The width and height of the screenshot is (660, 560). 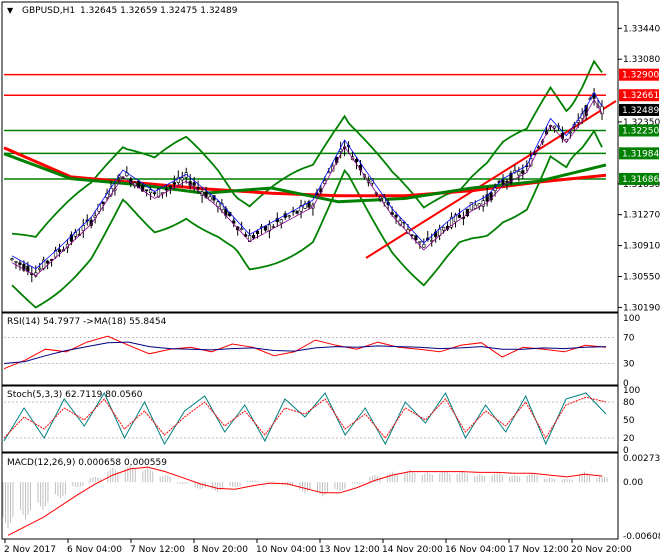 I want to click on x-tick-label: 8 Nov 20:00, so click(x=220, y=550).